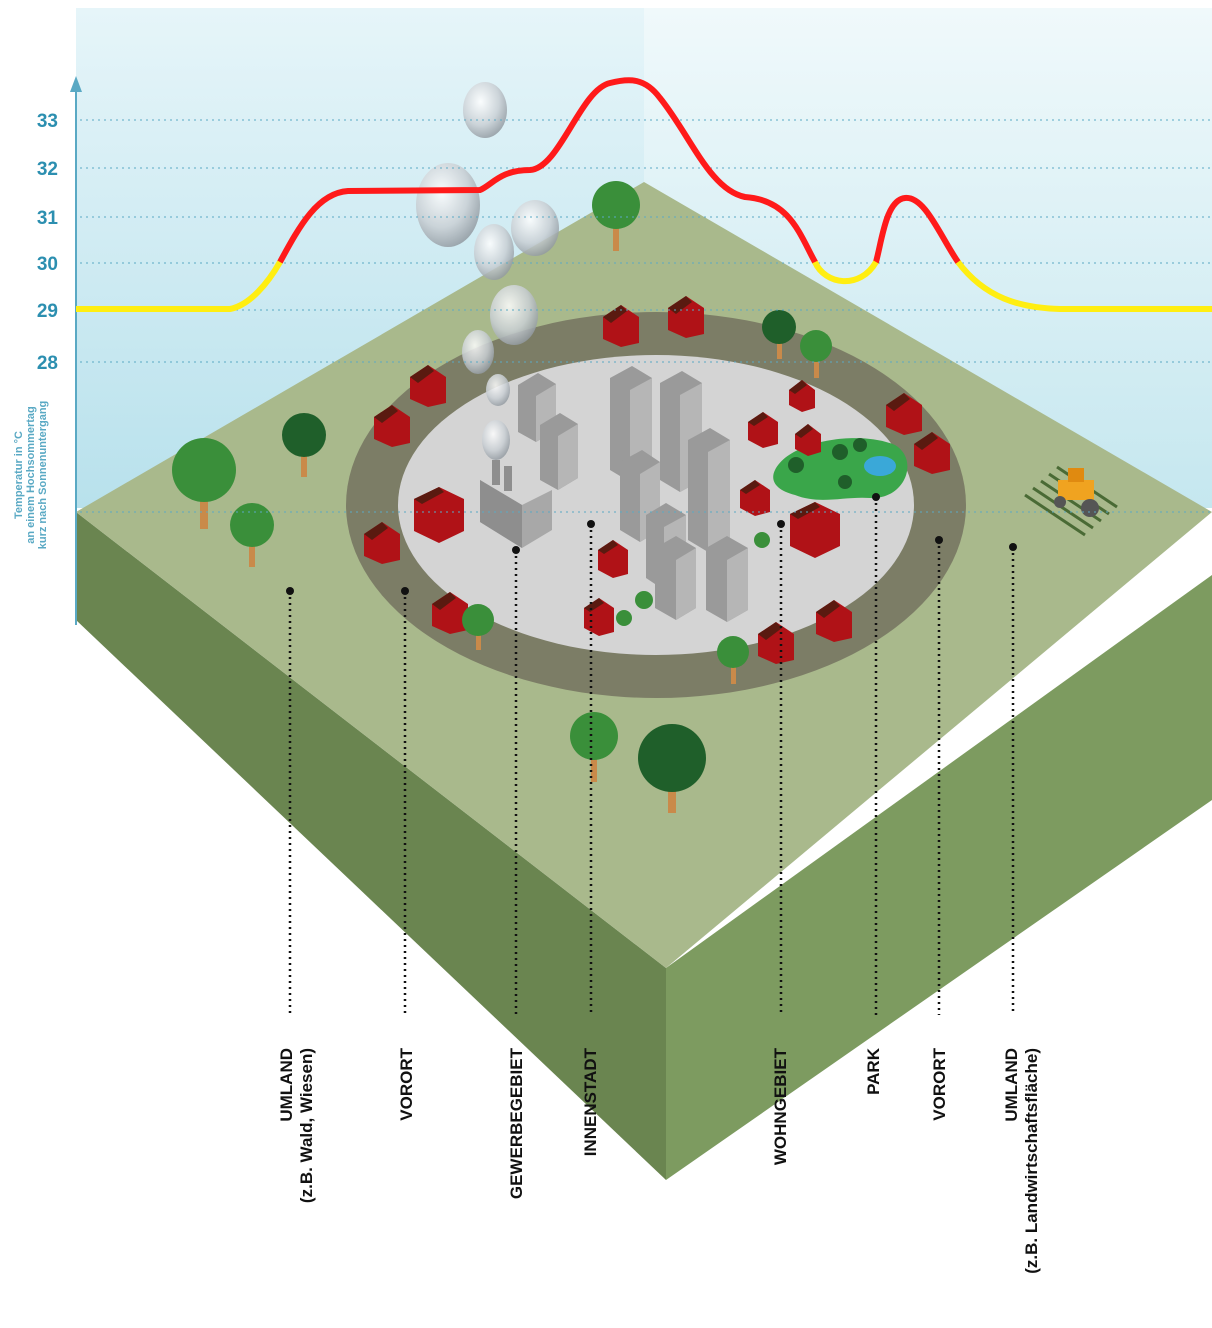 The image size is (1212, 1328). I want to click on zone-label-2: GEWERBEGEBIET, so click(516, 1123).